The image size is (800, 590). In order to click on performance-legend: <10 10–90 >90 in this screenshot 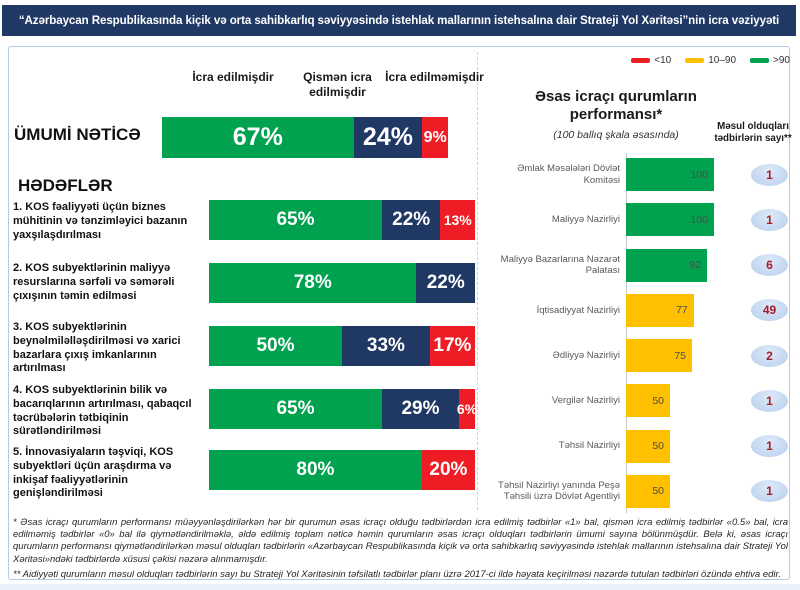, I will do `click(694, 60)`.